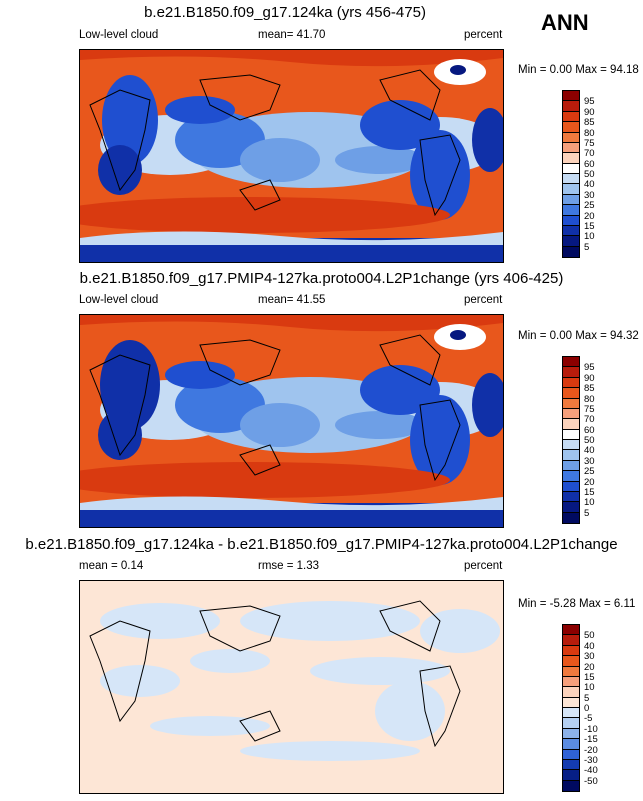  Describe the element at coordinates (589, 378) in the screenshot. I see `panel-2-colorbar-tick: 90` at that location.